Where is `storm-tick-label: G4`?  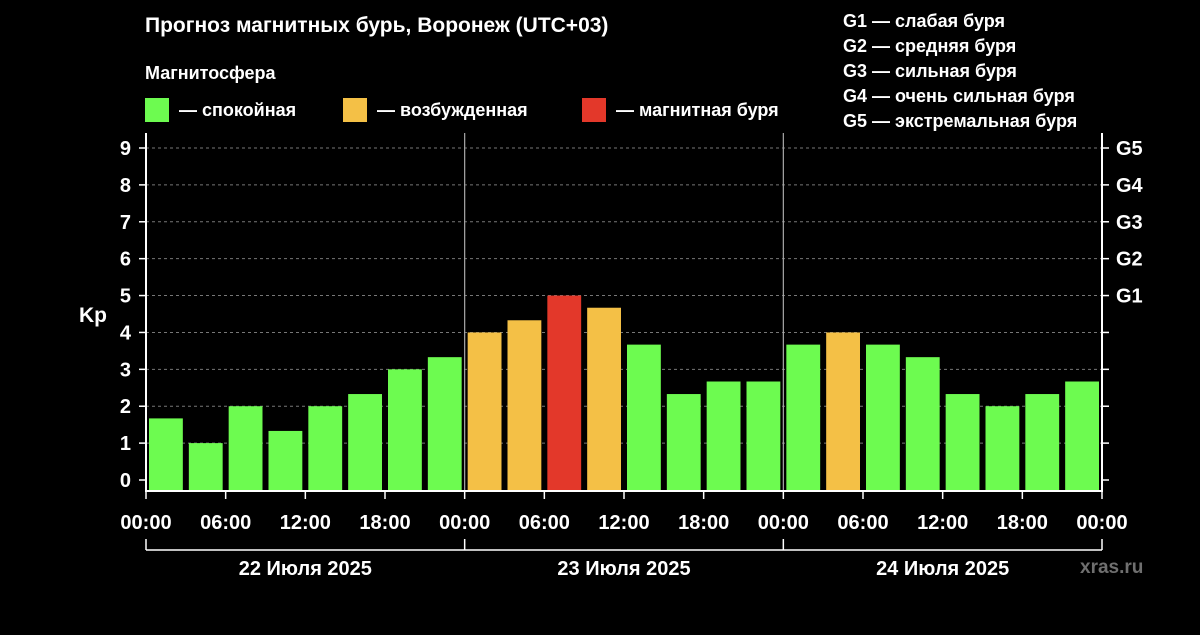 storm-tick-label: G4 is located at coordinates (1130, 186).